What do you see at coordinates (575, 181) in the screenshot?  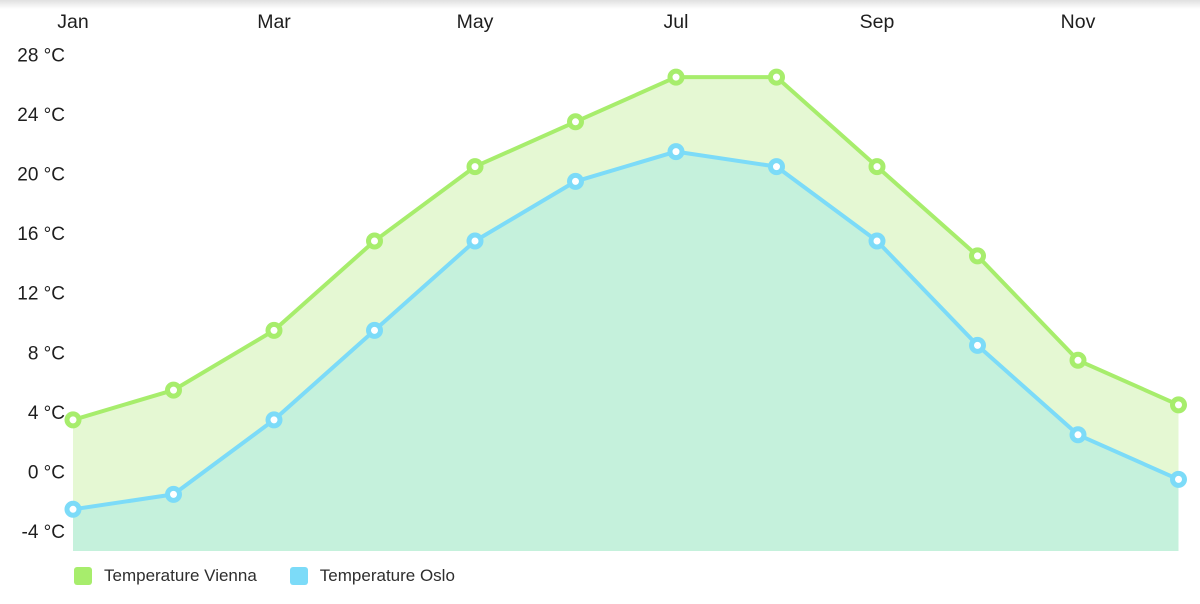 I see `oslo-marker-jun` at bounding box center [575, 181].